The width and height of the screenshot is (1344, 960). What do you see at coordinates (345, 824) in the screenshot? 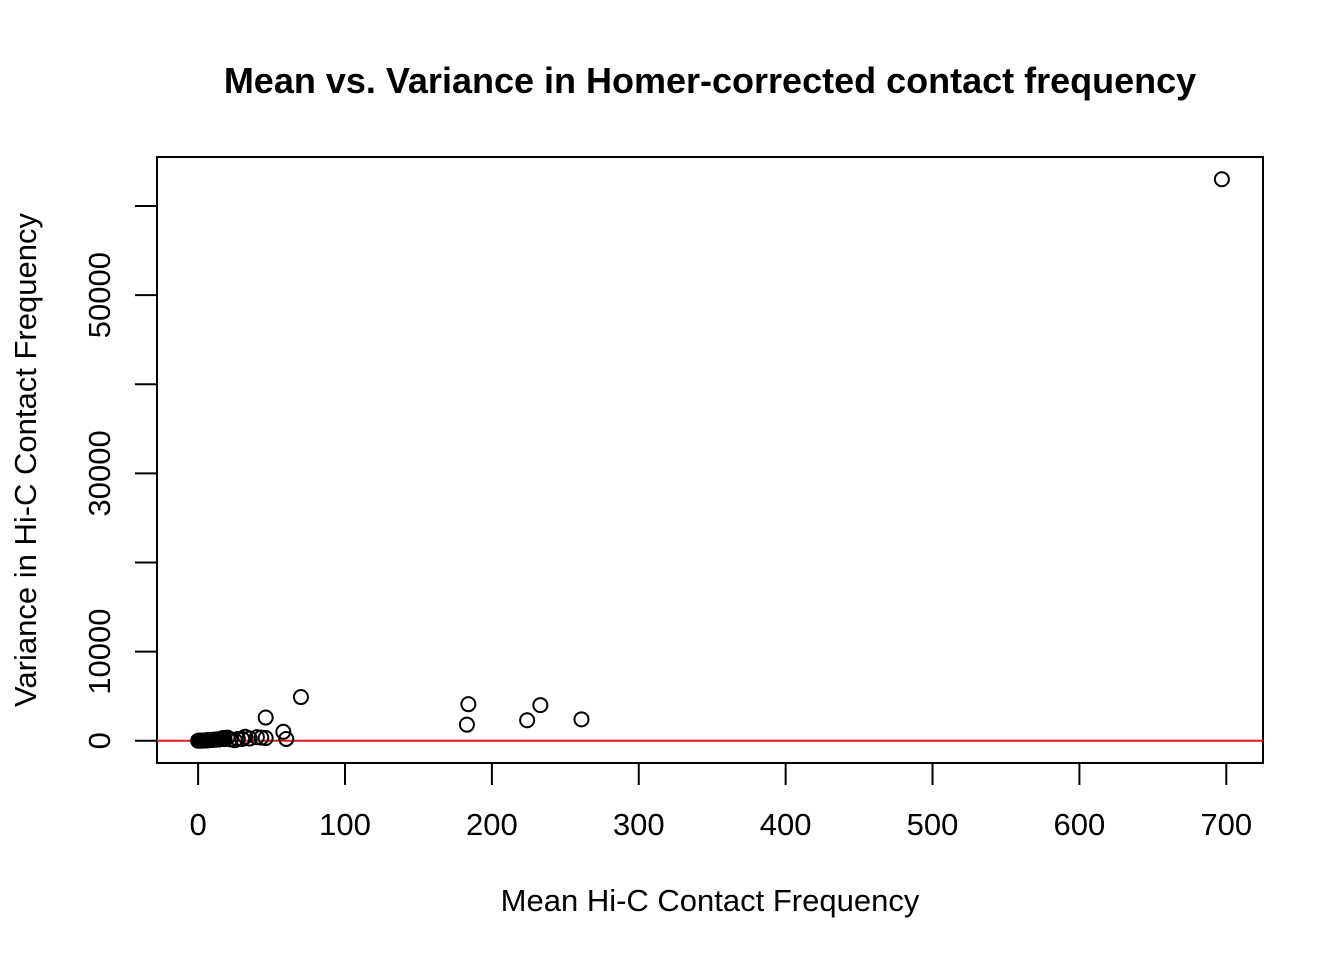
I see `x-tick-label: 100` at bounding box center [345, 824].